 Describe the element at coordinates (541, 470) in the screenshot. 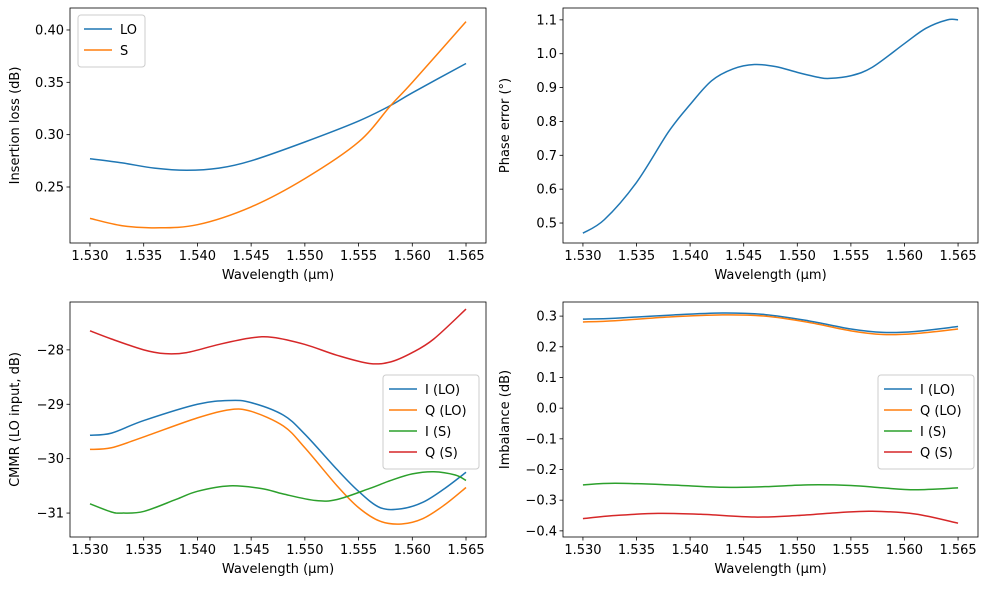

I see `y-tick-label: −0.2` at that location.